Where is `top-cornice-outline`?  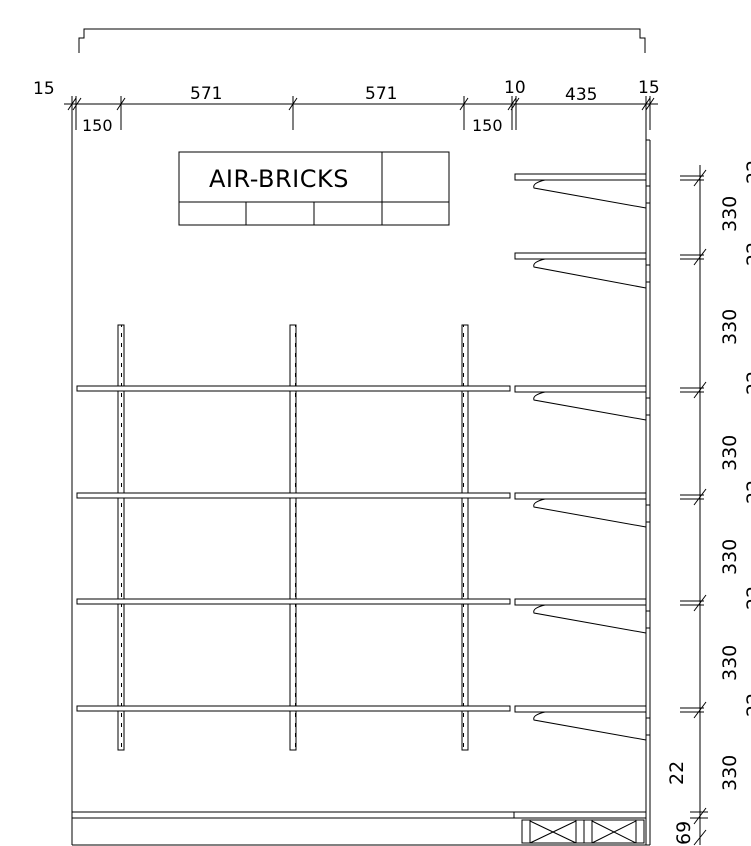 top-cornice-outline is located at coordinates (362, 40).